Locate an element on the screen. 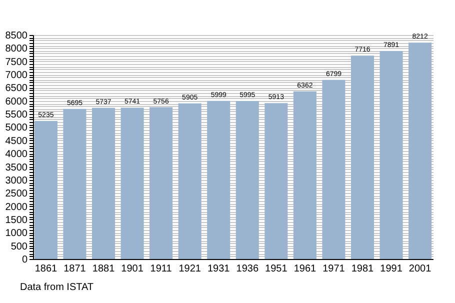 The image size is (455, 303). y-tick-label: 1000 is located at coordinates (16, 234).